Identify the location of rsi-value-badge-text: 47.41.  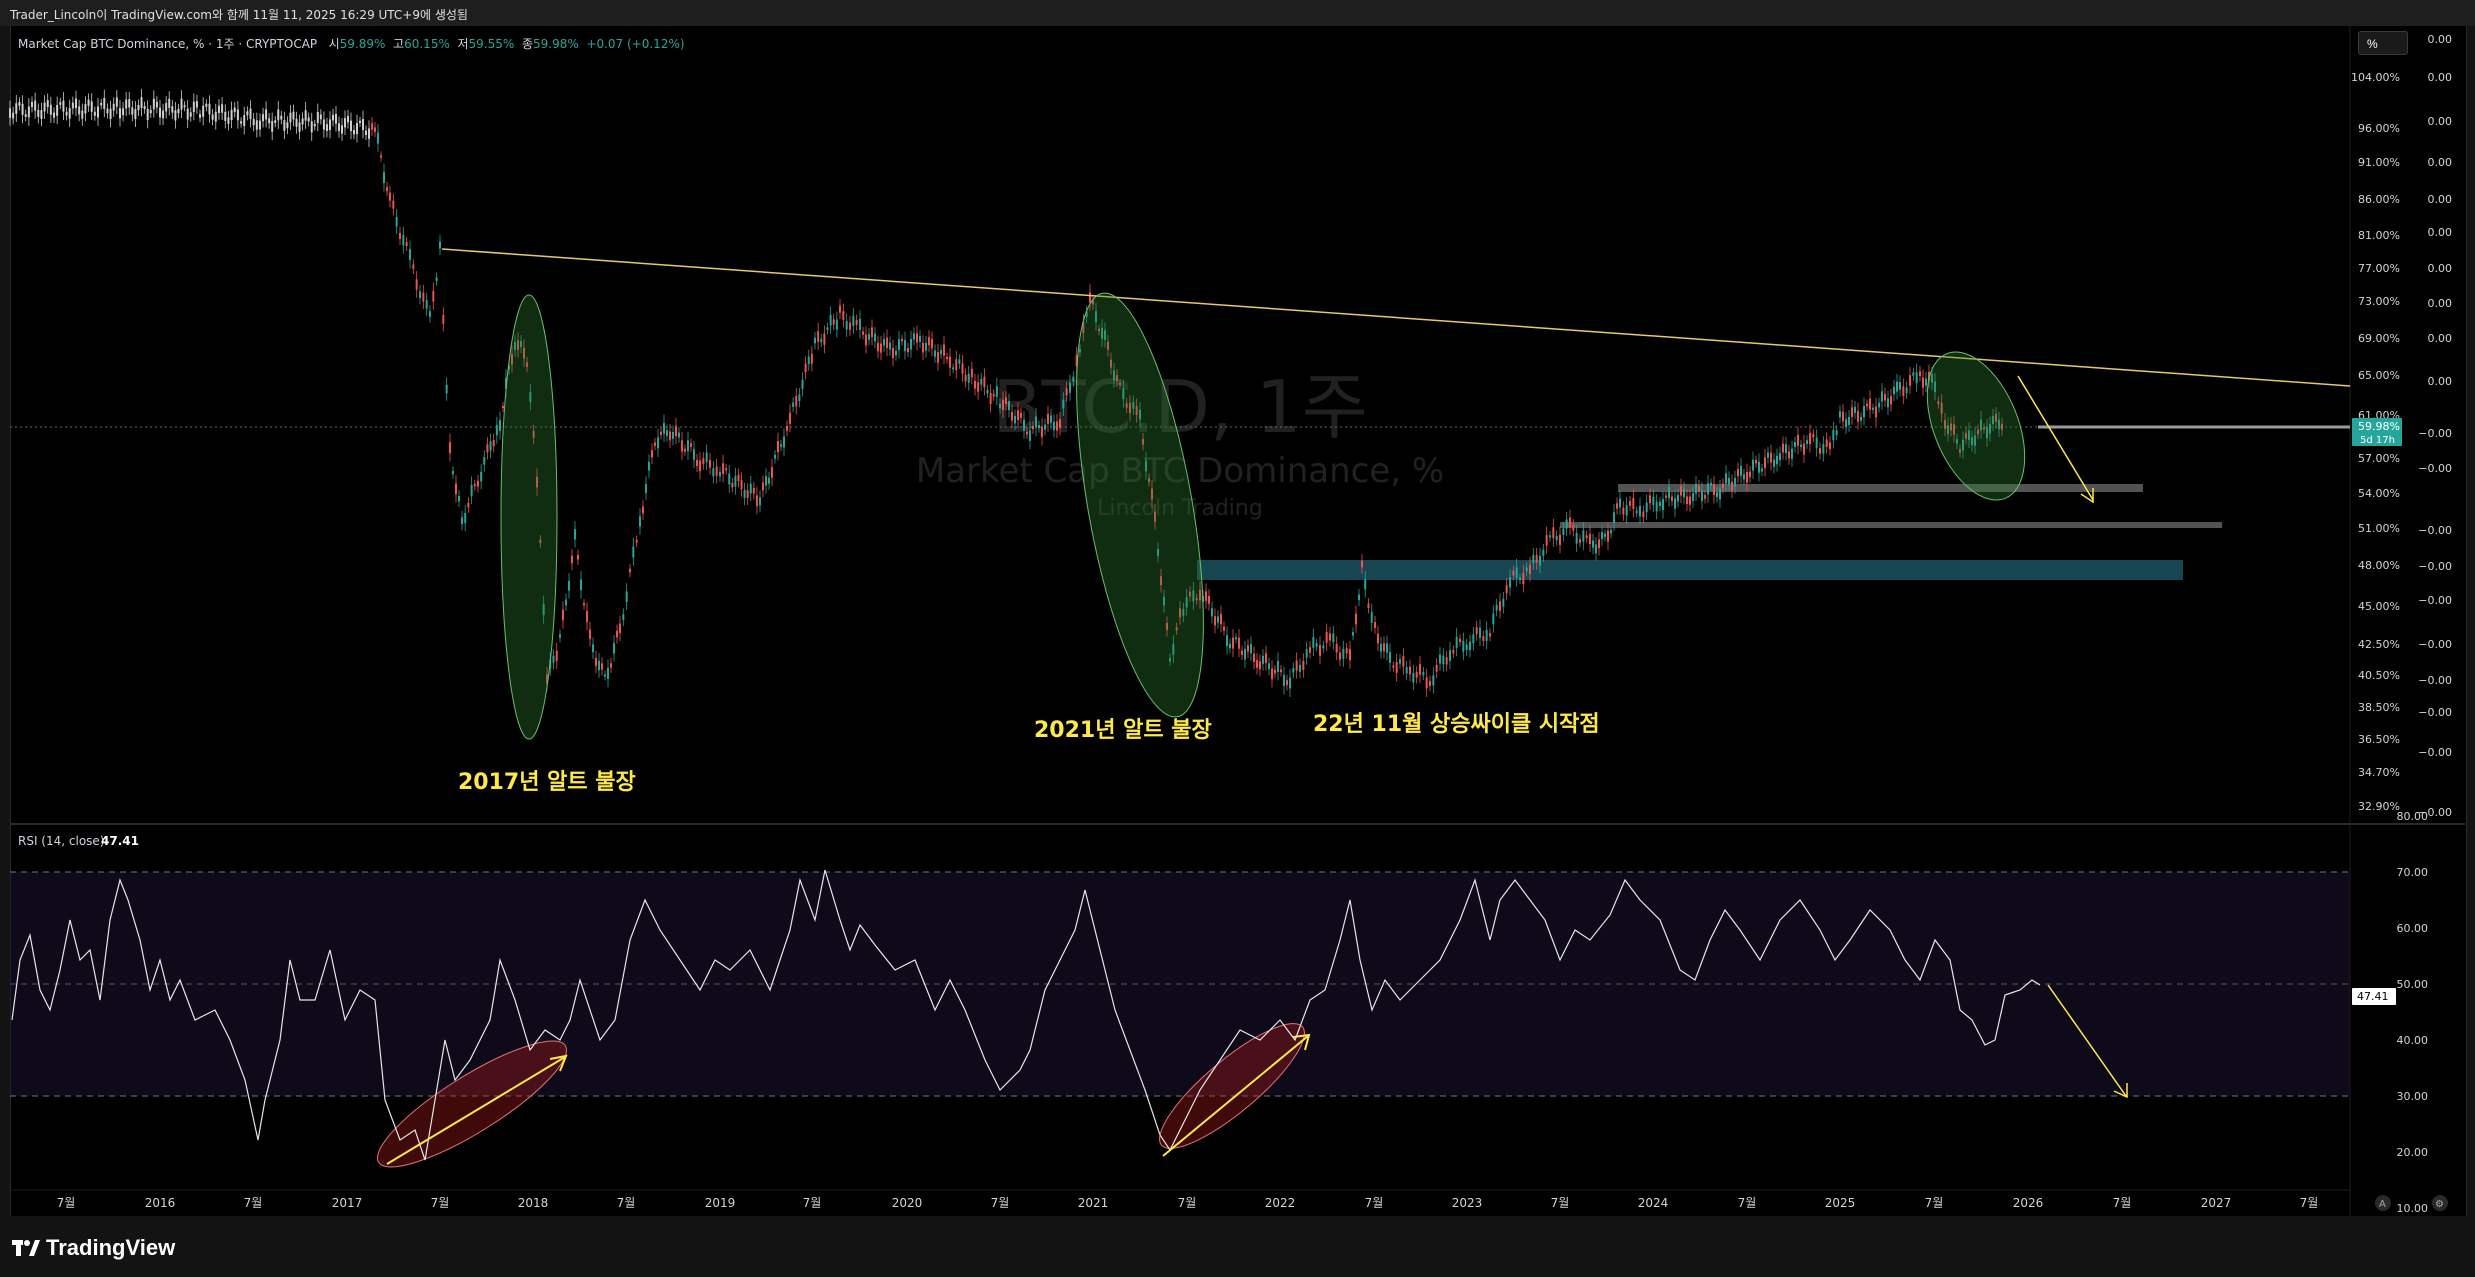
(2373, 996).